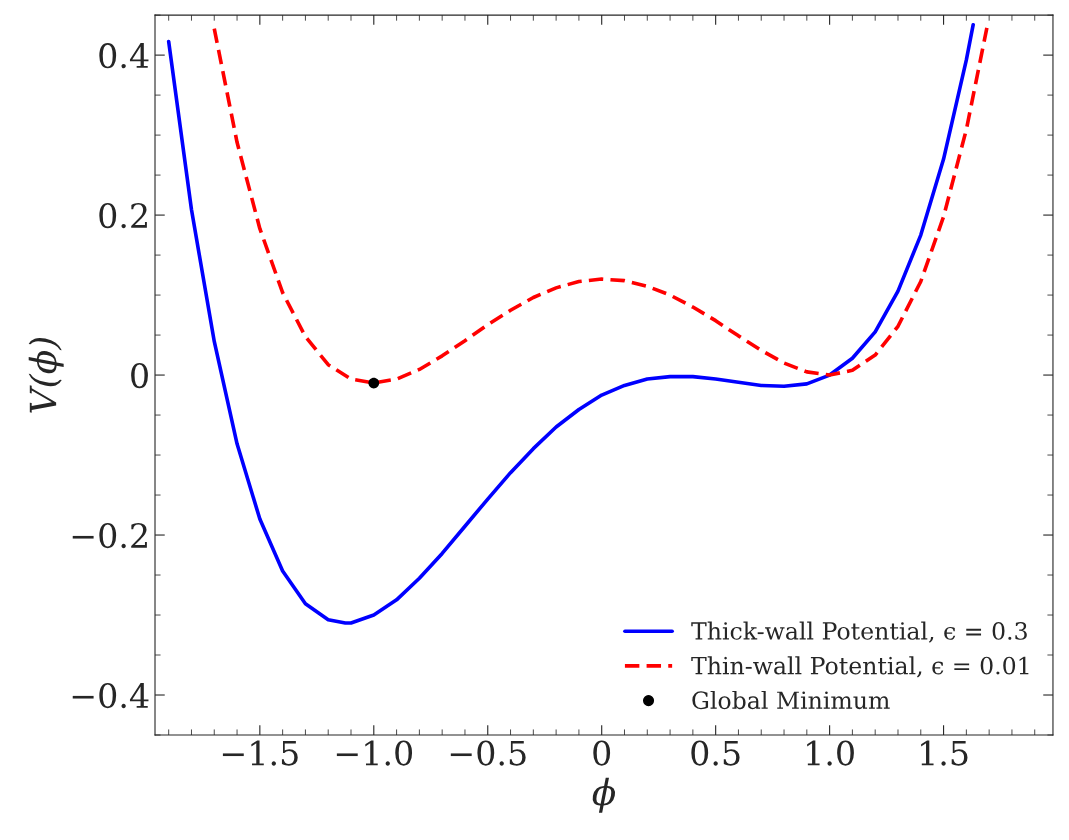  I want to click on legend-label: Thick-wall Potential, ϵ = 0.3, so click(859, 632).